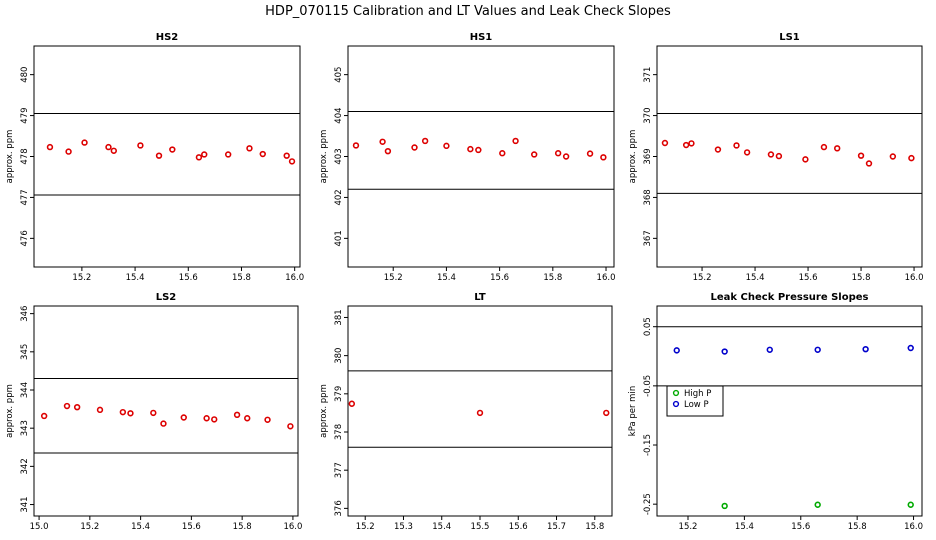 The width and height of the screenshot is (936, 540). Describe the element at coordinates (339, 115) in the screenshot. I see `y-tick-label: 404` at that location.